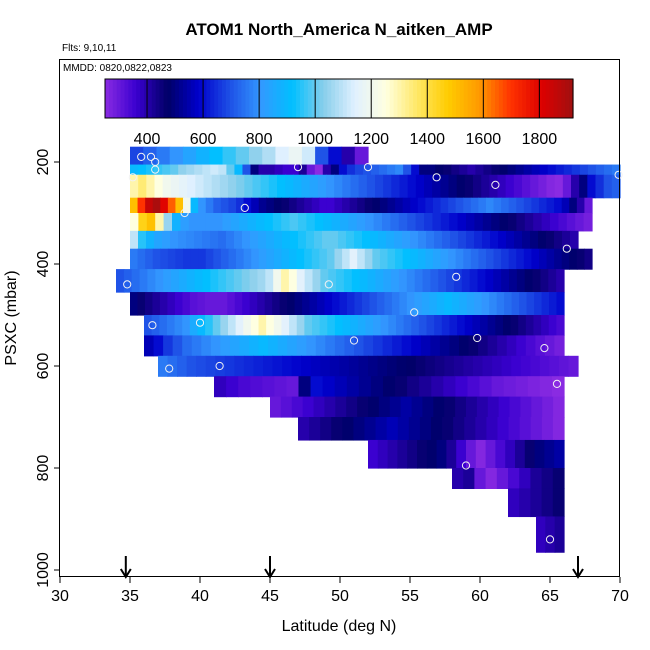 This screenshot has height=650, width=650. I want to click on colorbar-tick-label: 800, so click(259, 139).